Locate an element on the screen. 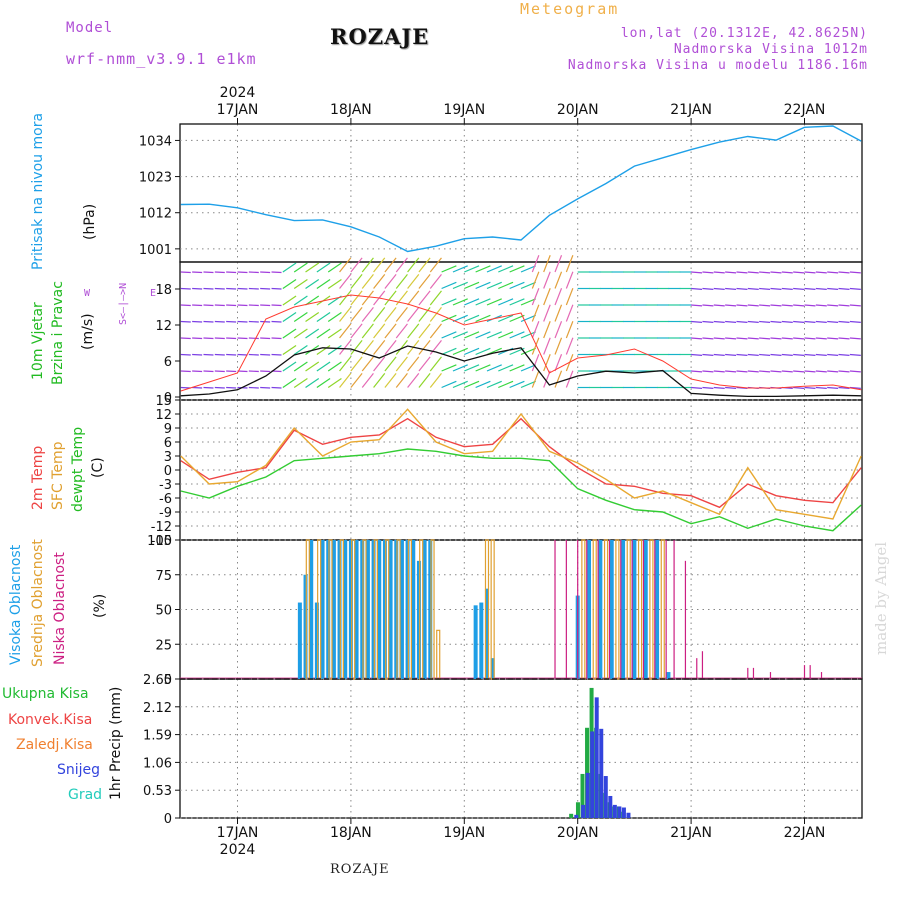  wind-tick-label: 12 is located at coordinates (163, 326).